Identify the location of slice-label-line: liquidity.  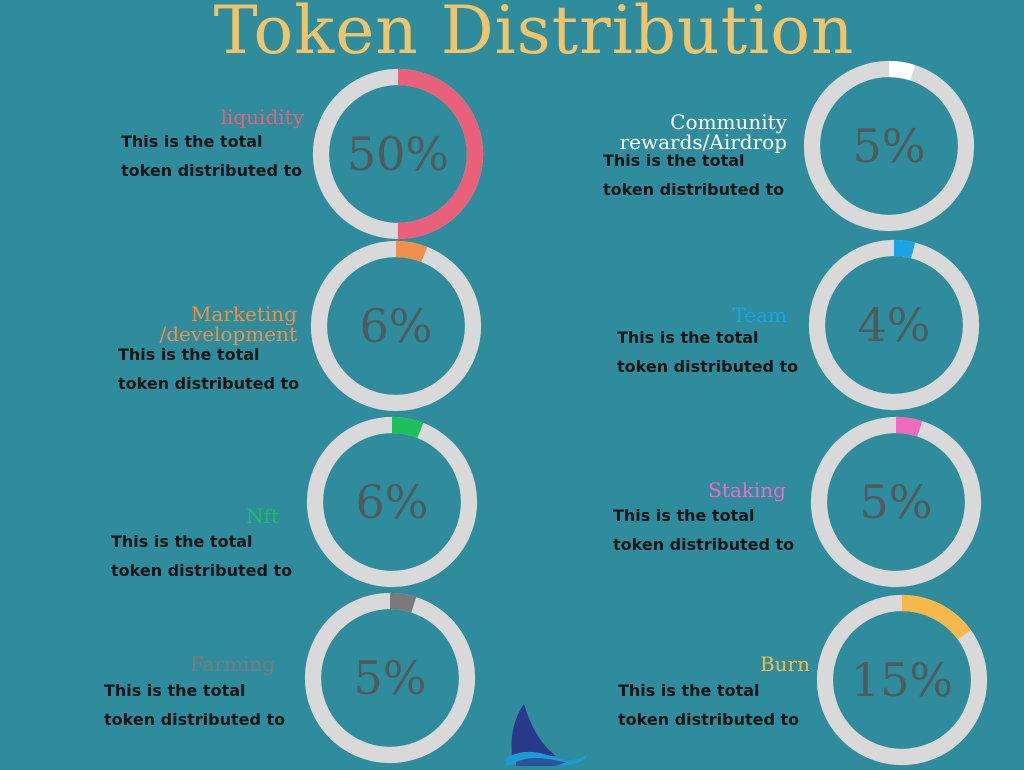
(262, 117).